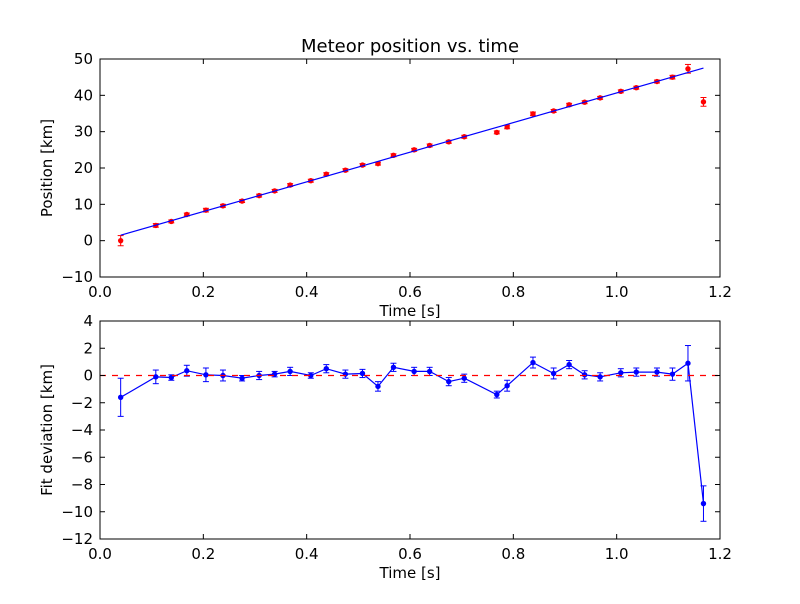 The width and height of the screenshot is (800, 604). What do you see at coordinates (47, 168) in the screenshot?
I see `y-axis-label: Position [km]` at bounding box center [47, 168].